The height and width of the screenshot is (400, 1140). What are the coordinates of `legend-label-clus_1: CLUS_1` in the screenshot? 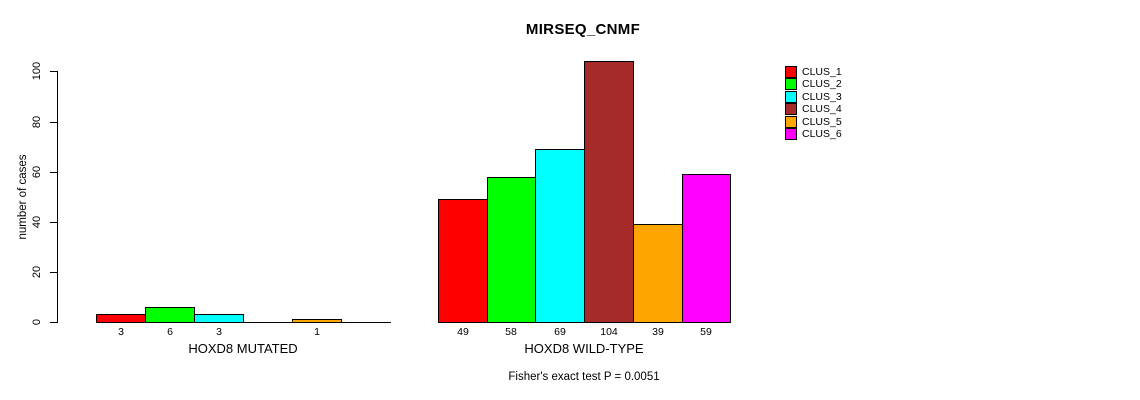 It's located at (822, 72).